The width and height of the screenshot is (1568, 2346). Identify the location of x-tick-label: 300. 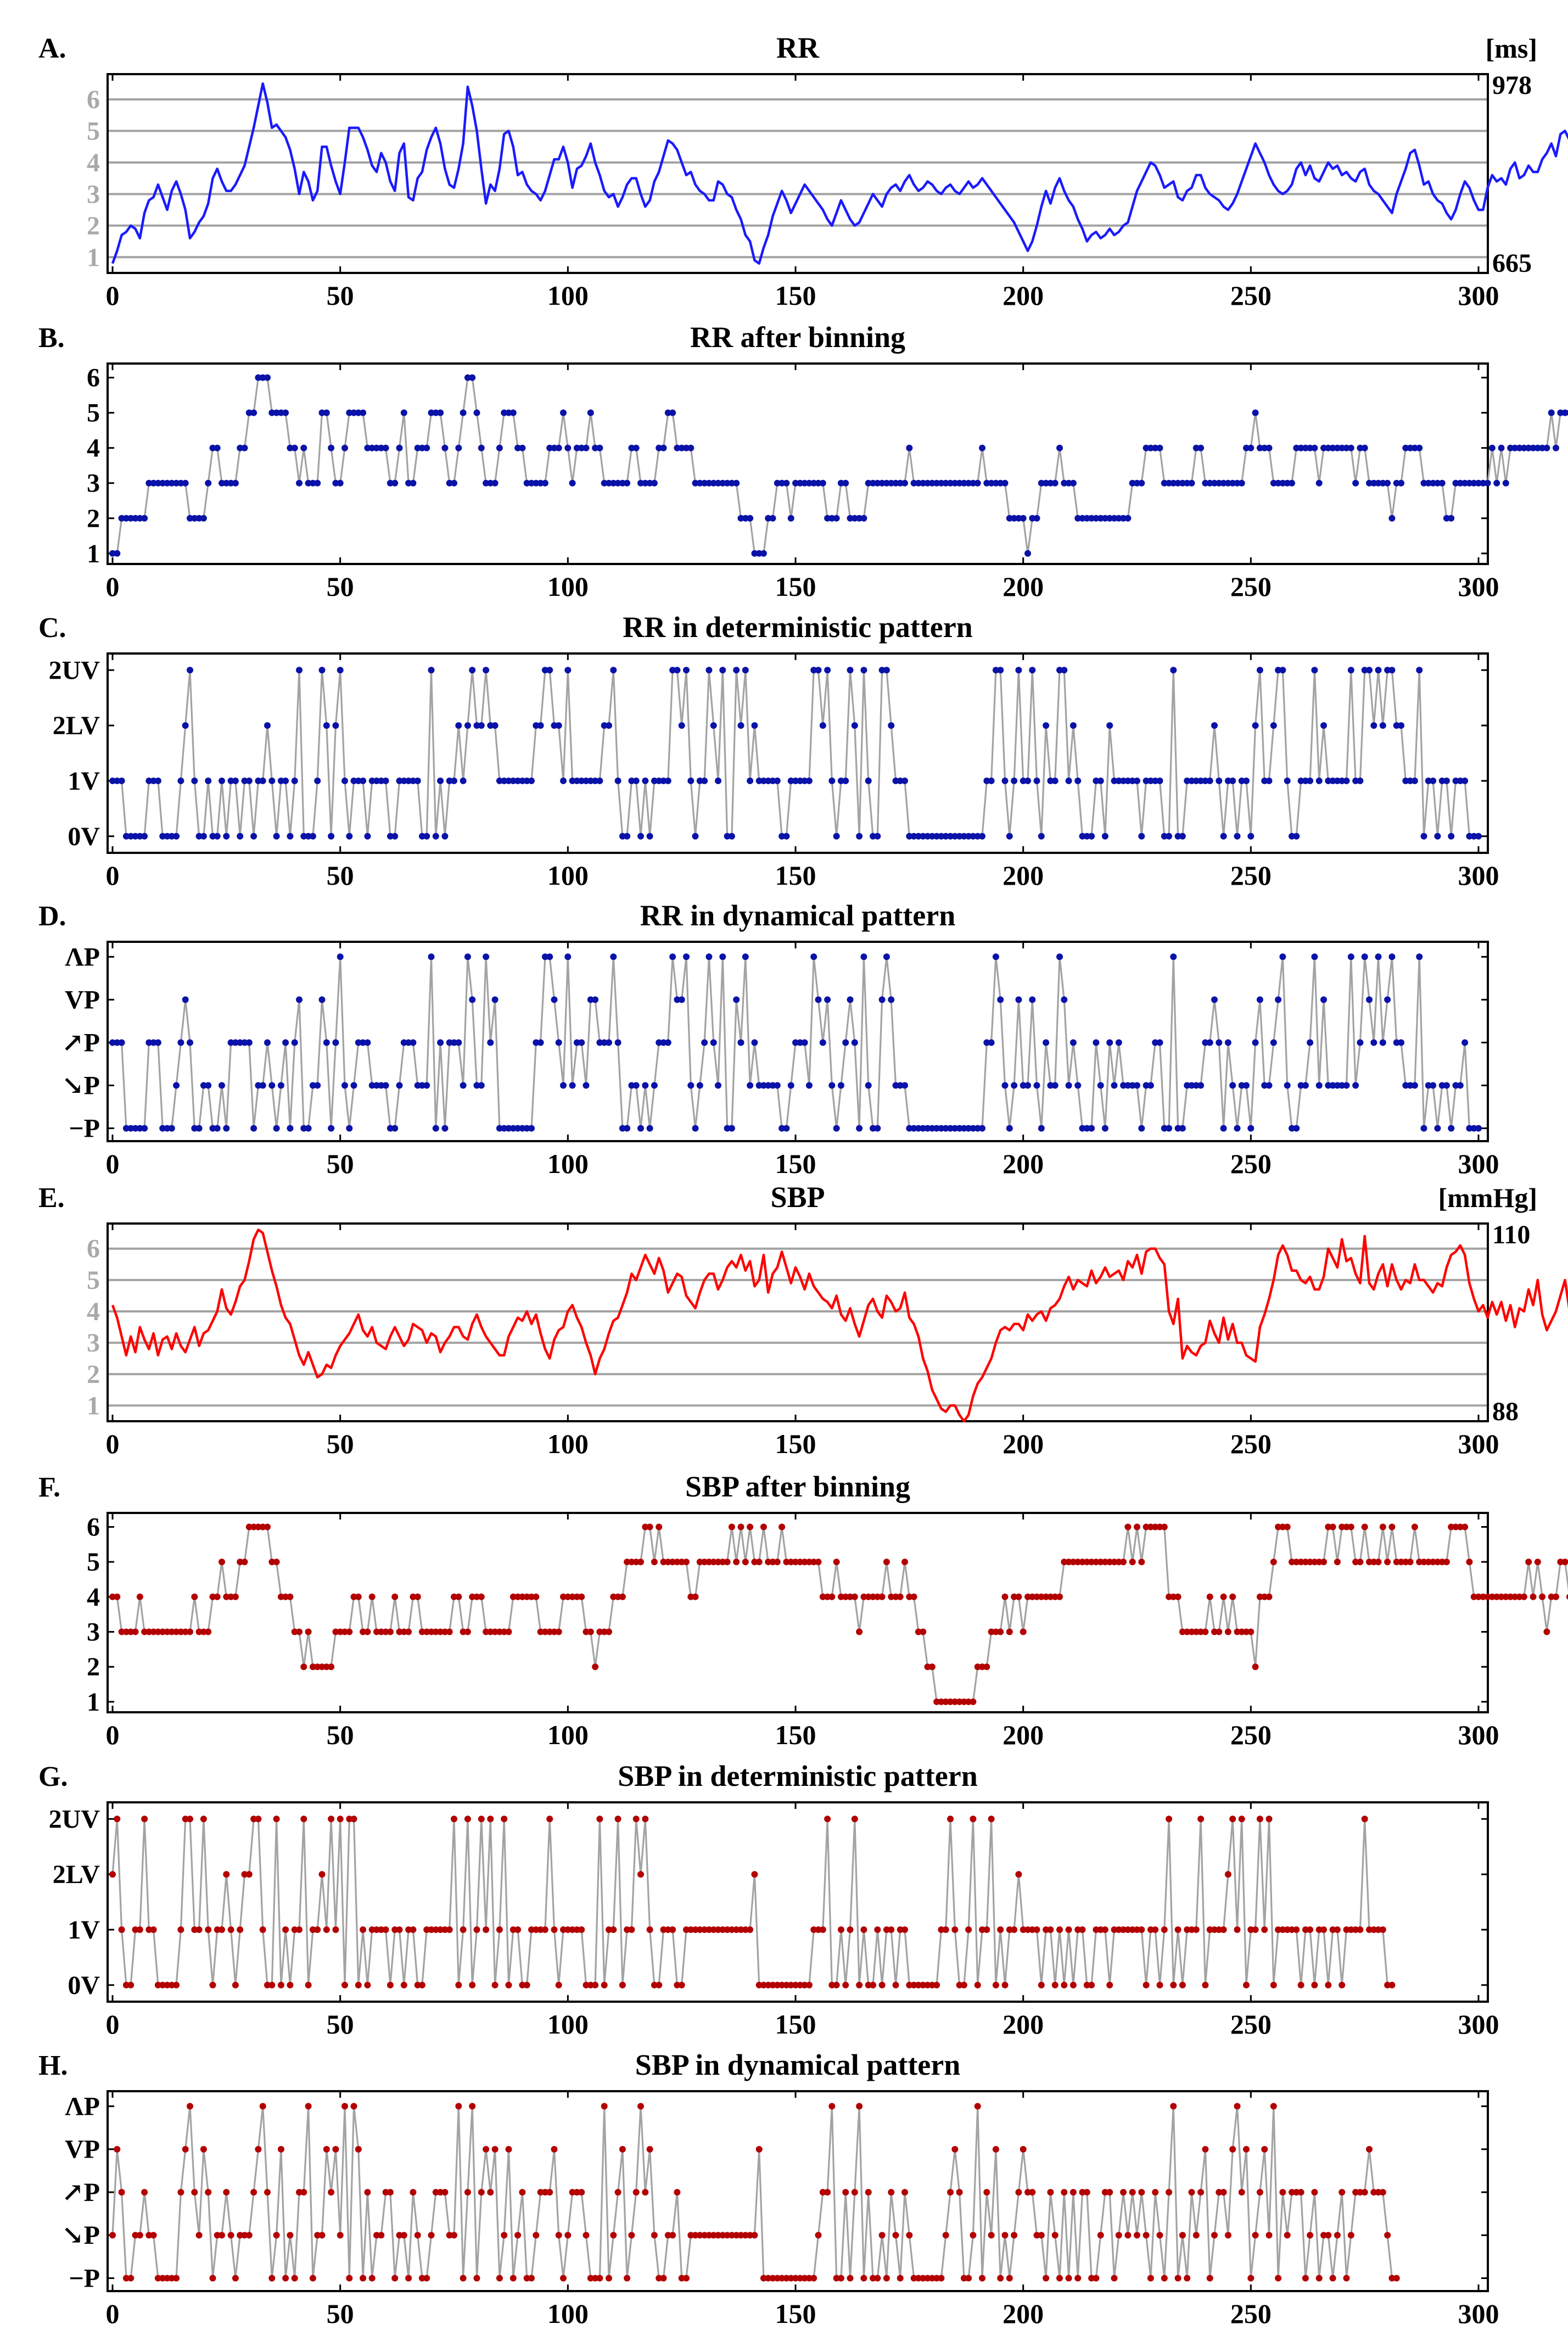
(1478, 2024).